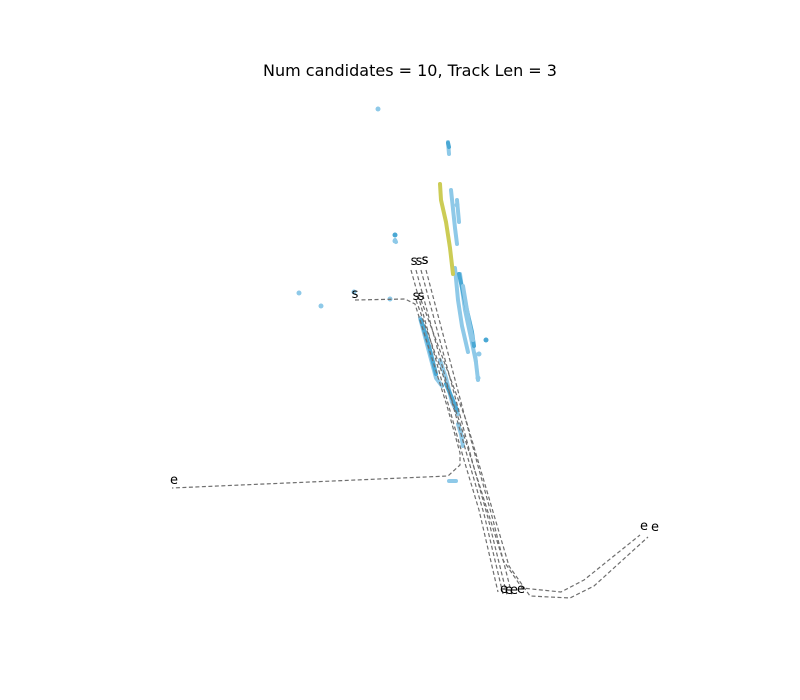 The image size is (800, 700). I want to click on start-label-3: s, so click(425, 260).